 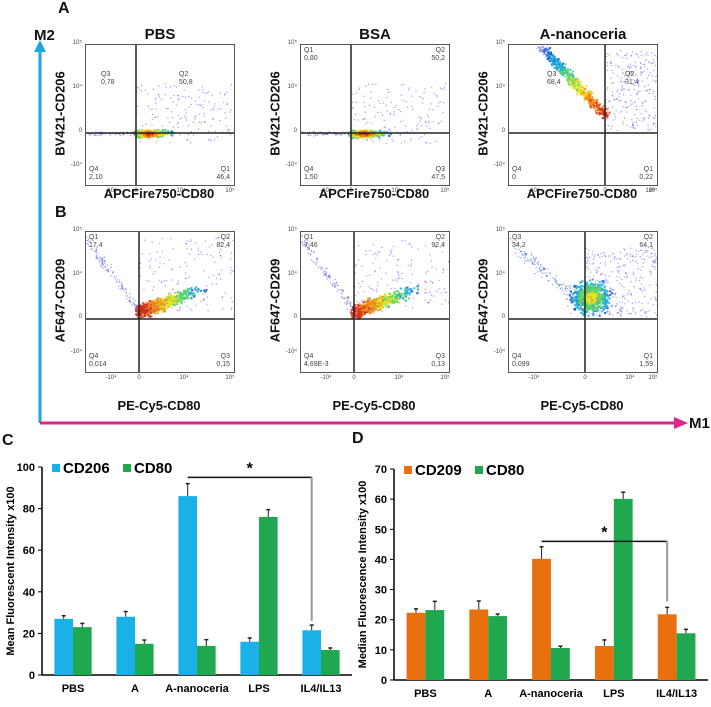 I want to click on quadrant-percent: 0,014, so click(x=98, y=364).